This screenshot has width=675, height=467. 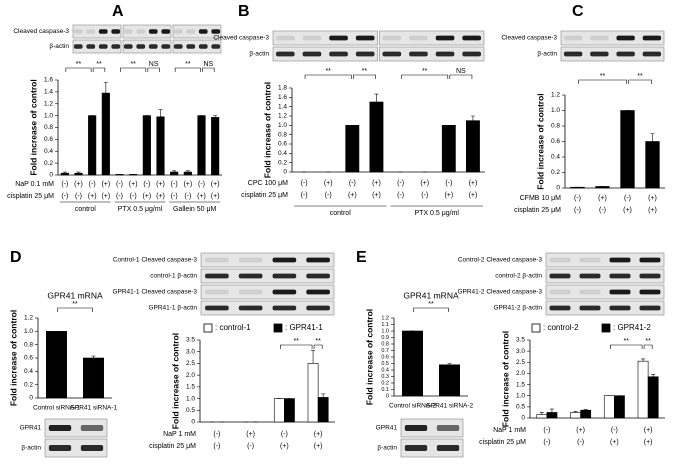 I want to click on y-tick-label: 1.6, so click(x=282, y=97).